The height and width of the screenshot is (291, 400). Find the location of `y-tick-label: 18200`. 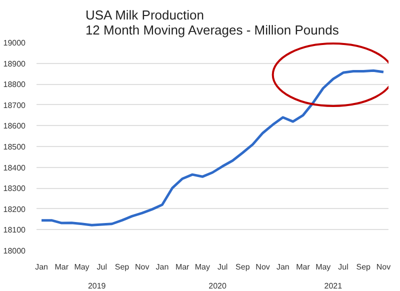

y-tick-label: 18200 is located at coordinates (14, 209).